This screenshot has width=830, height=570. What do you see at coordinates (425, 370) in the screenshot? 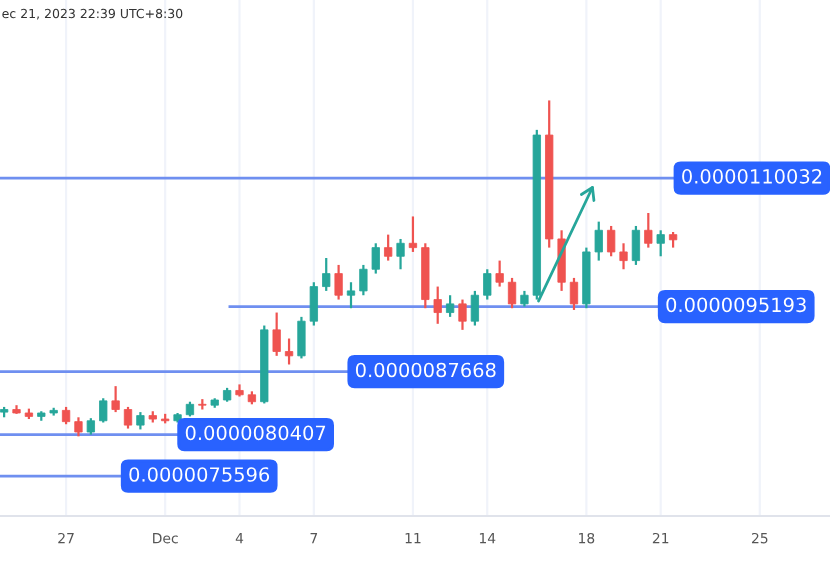
I see `ref-line-label: 0.0000087668` at bounding box center [425, 370].